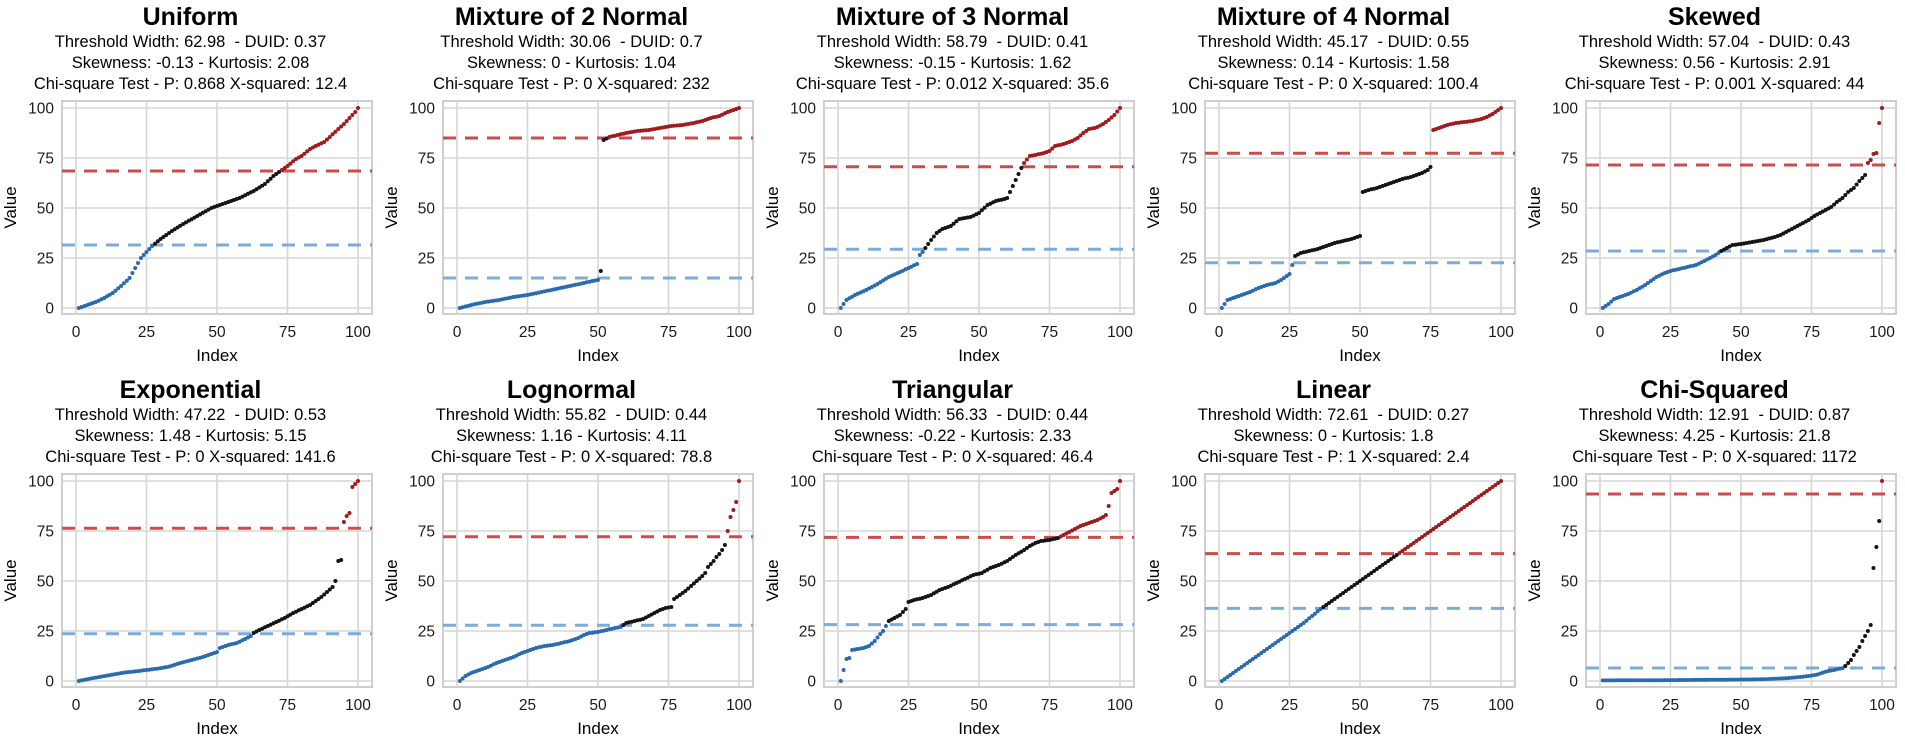 This screenshot has width=1905, height=747. Describe the element at coordinates (571, 84) in the screenshot. I see `stat-chi-square: Chi-square Test - P: 0 X-squared: 232` at that location.